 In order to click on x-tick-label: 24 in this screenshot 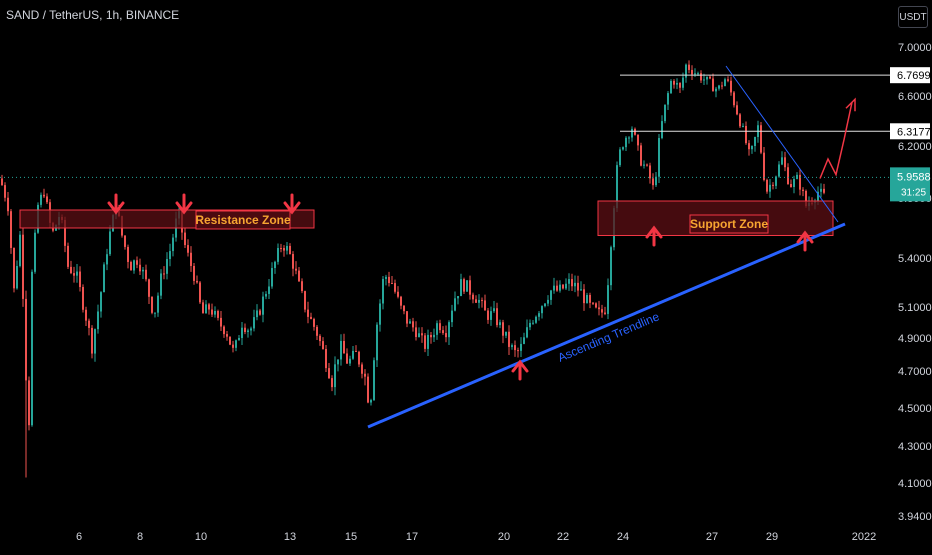, I will do `click(623, 537)`.